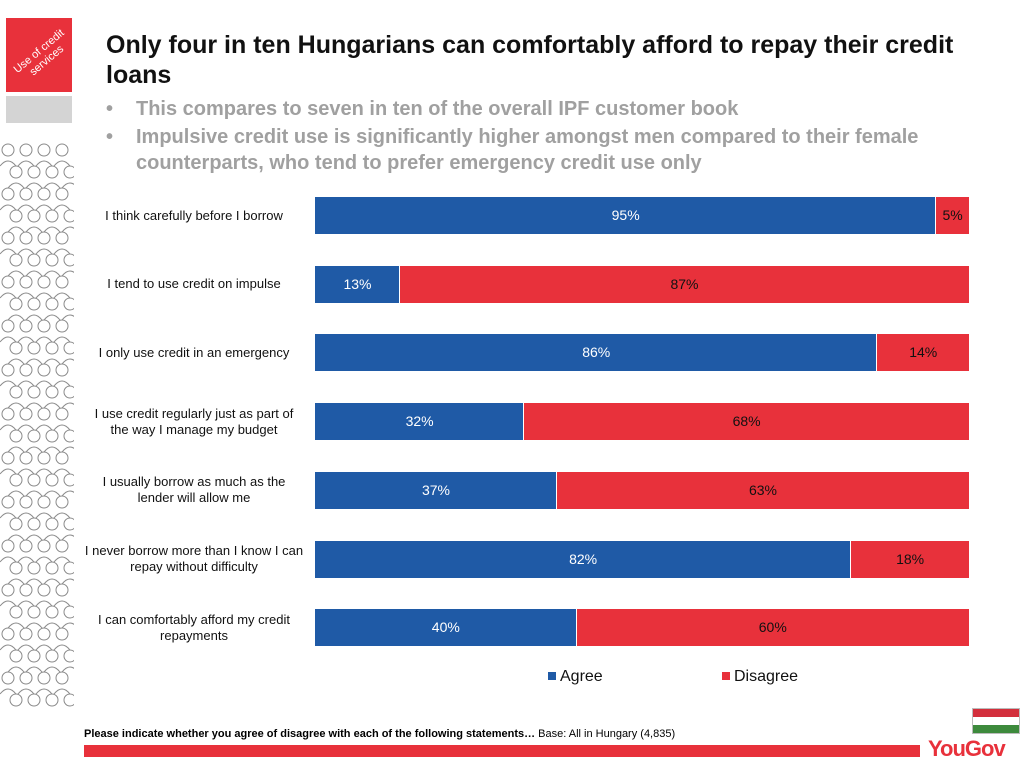 The width and height of the screenshot is (1024, 768). What do you see at coordinates (37, 425) in the screenshot?
I see `crowd-illustration` at bounding box center [37, 425].